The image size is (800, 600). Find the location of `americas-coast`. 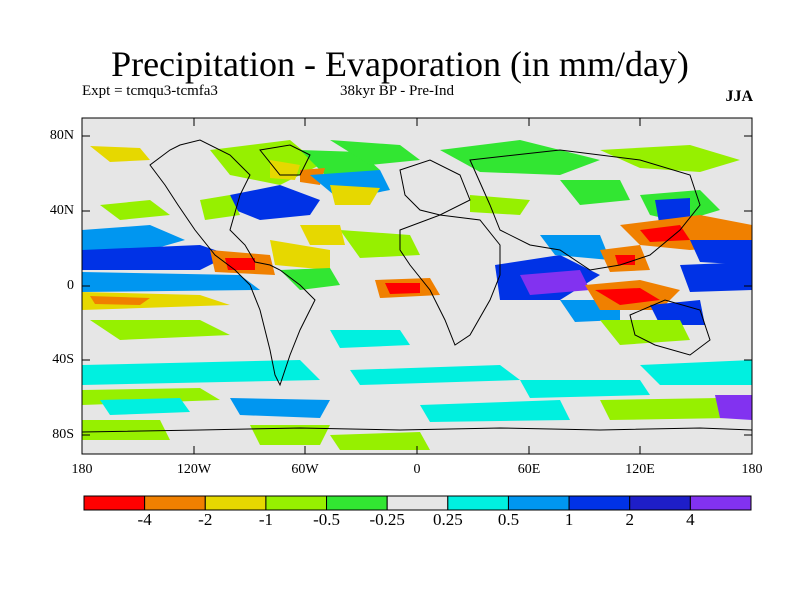

americas-coast is located at coordinates (232, 263).